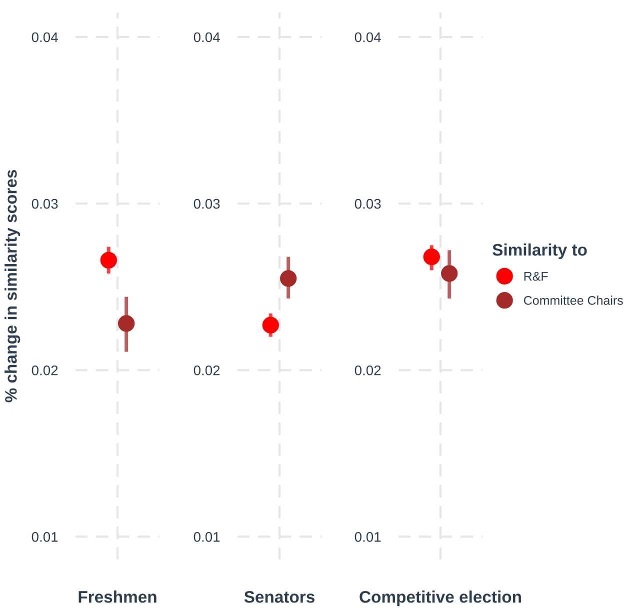  What do you see at coordinates (117, 596) in the screenshot?
I see `x-tick-label: Freshmen` at bounding box center [117, 596].